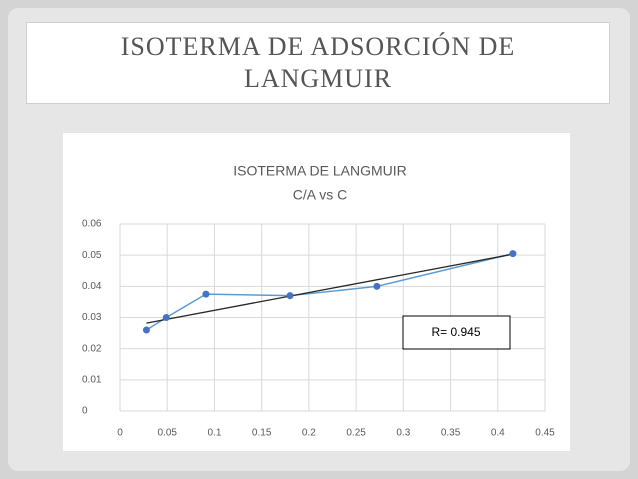 The width and height of the screenshot is (638, 479). Describe the element at coordinates (92, 224) in the screenshot. I see `y-tick-label: 0.06` at that location.